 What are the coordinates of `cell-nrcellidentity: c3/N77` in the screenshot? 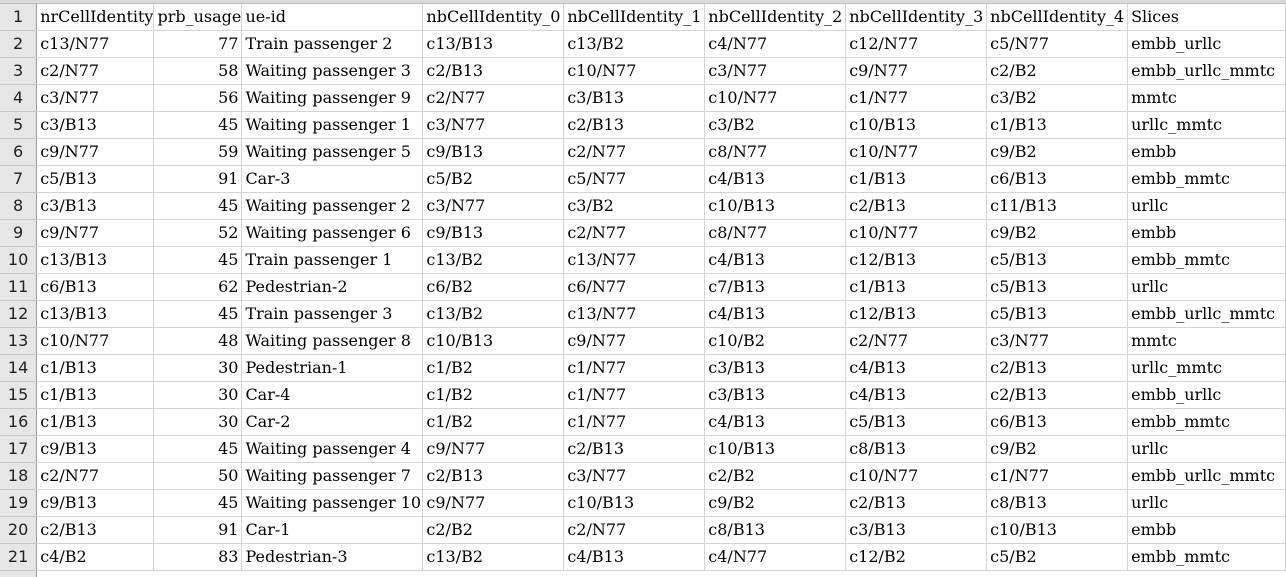 It's located at (95, 98).